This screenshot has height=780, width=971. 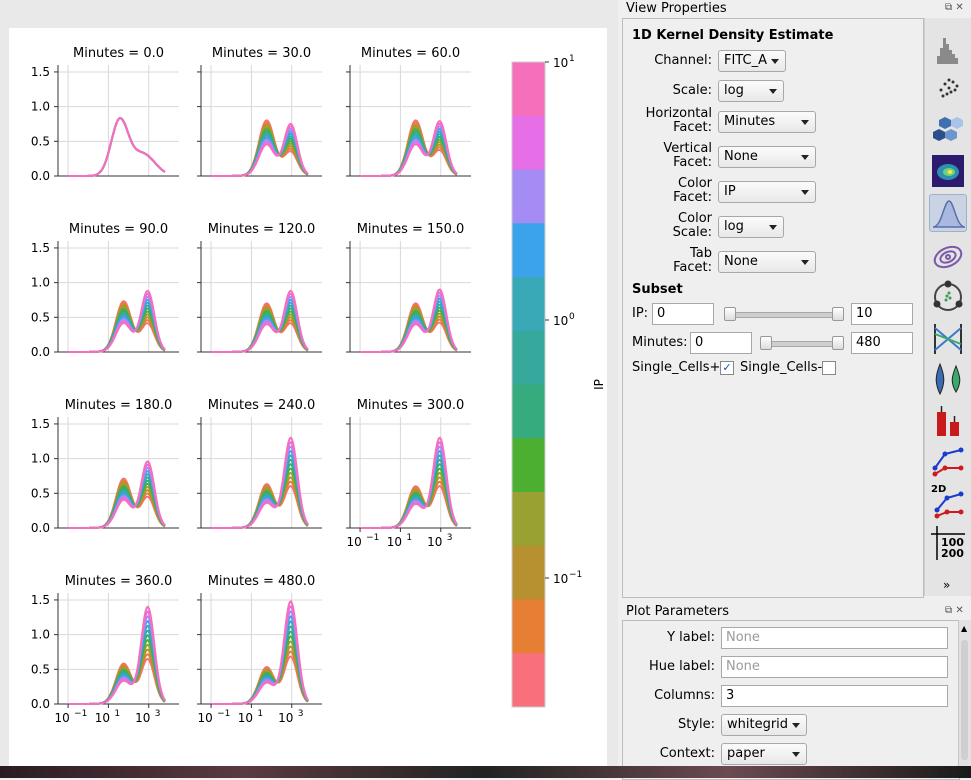 What do you see at coordinates (952, 542) in the screenshot?
I see `table-text-top: 100` at bounding box center [952, 542].